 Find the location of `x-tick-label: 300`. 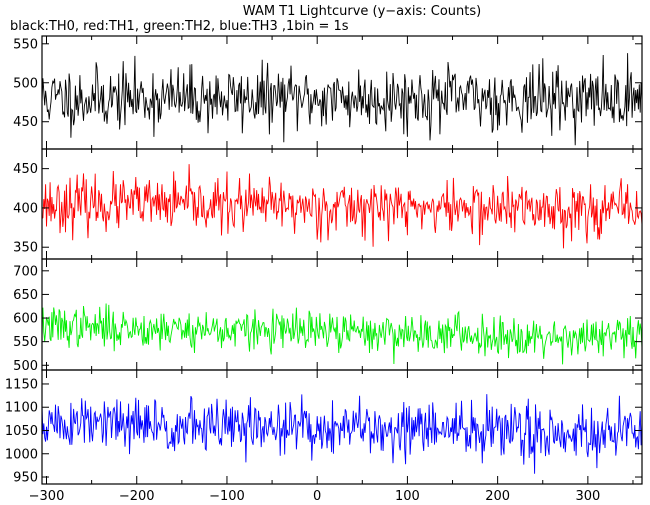

x-tick-label: 300 is located at coordinates (587, 496).